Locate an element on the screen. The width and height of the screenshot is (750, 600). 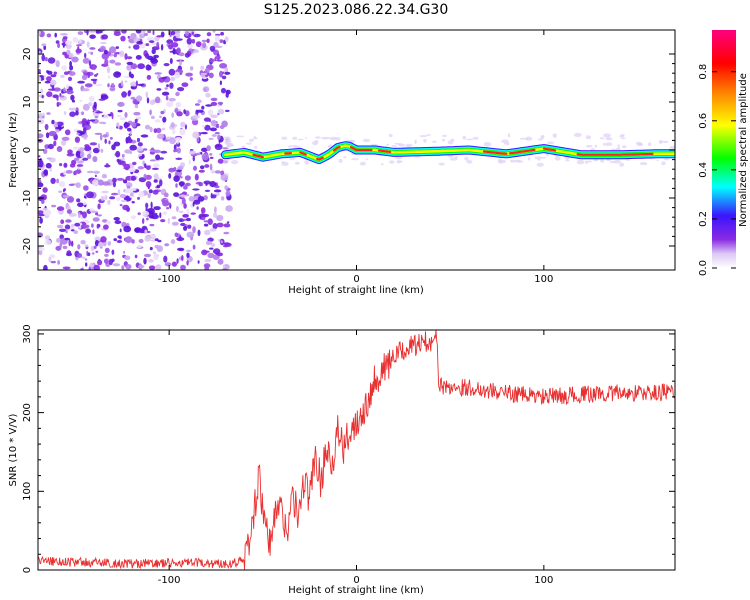
spectrogram-ylabel: Frequency (Hz) is located at coordinates (13, 150).